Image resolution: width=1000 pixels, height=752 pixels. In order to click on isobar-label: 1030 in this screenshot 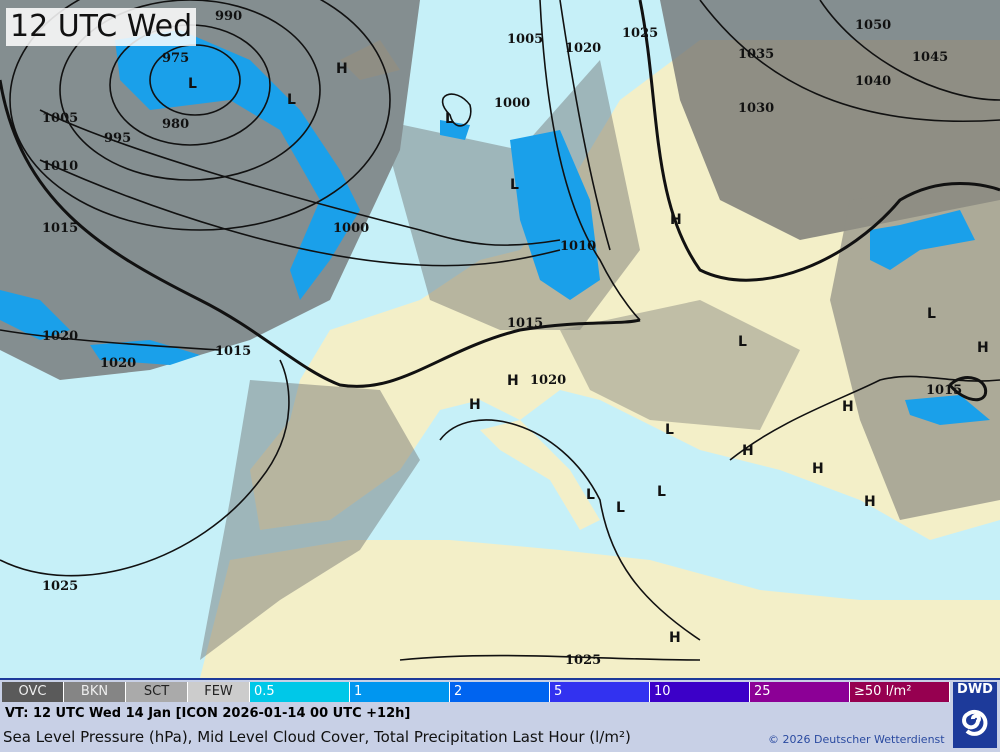, I will do `click(756, 108)`.